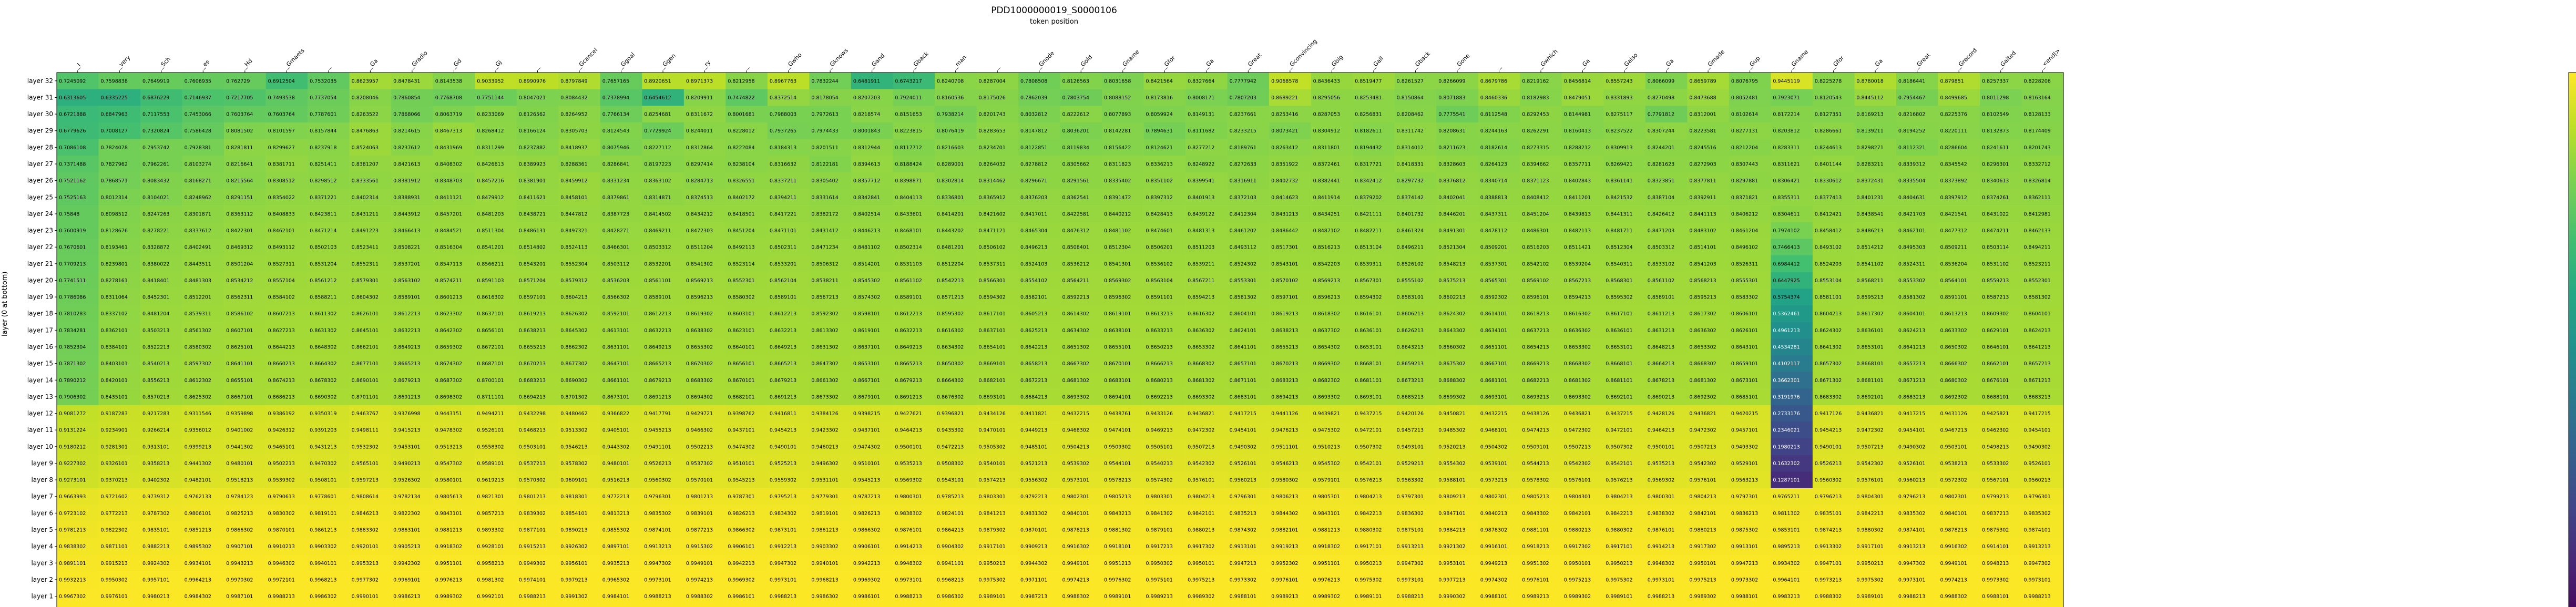 The height and width of the screenshot is (607, 2576). Describe the element at coordinates (1045, 59) in the screenshot. I see `x-tick-label: _Gnode` at that location.